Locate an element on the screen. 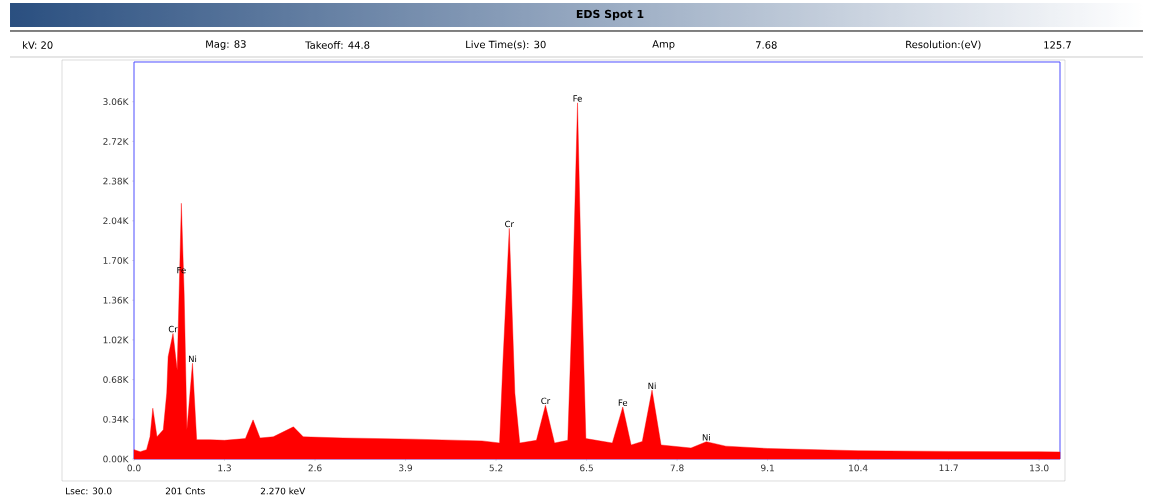 This screenshot has height=503, width=1153. text: Resolution:(eV) is located at coordinates (943, 45).